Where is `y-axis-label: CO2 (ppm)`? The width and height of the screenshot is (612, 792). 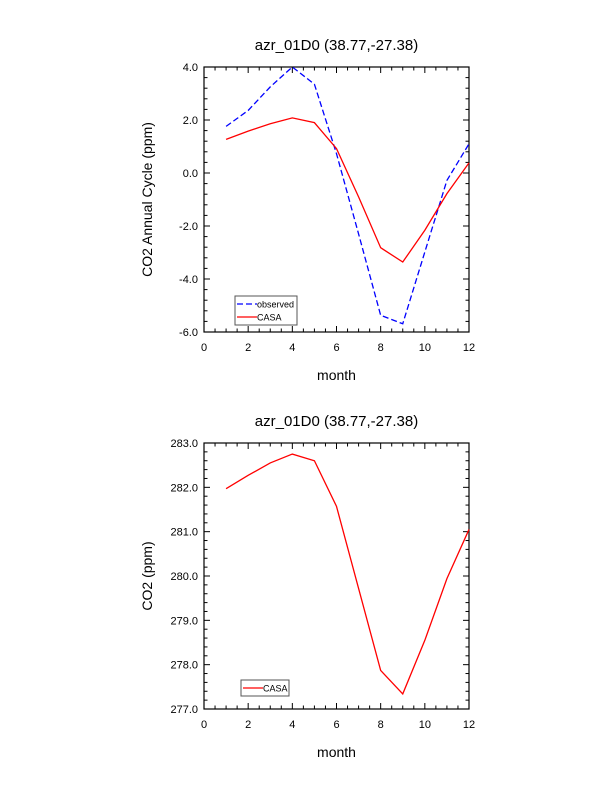
y-axis-label: CO2 (ppm) is located at coordinates (147, 575).